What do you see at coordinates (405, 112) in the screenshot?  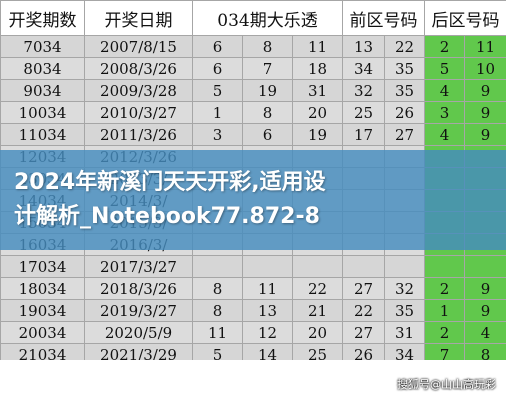 I see `cell-front-number: 26` at bounding box center [405, 112].